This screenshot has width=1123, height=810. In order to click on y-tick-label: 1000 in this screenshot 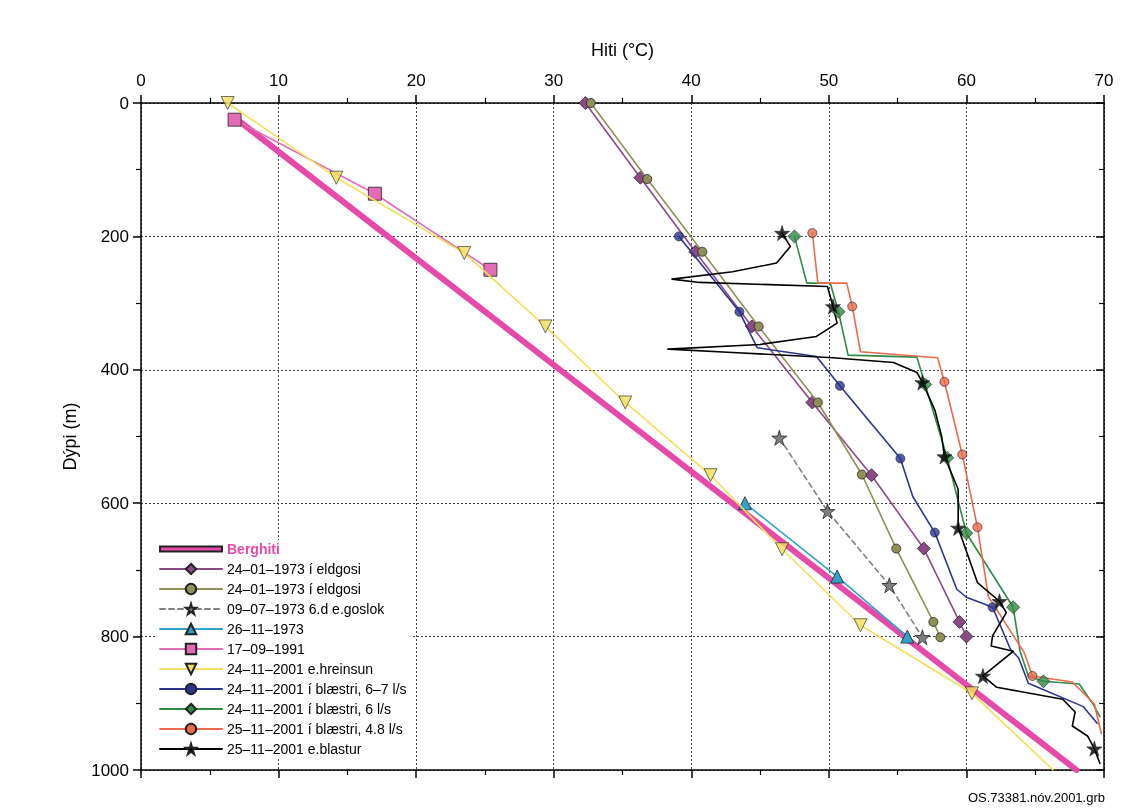, I will do `click(110, 770)`.